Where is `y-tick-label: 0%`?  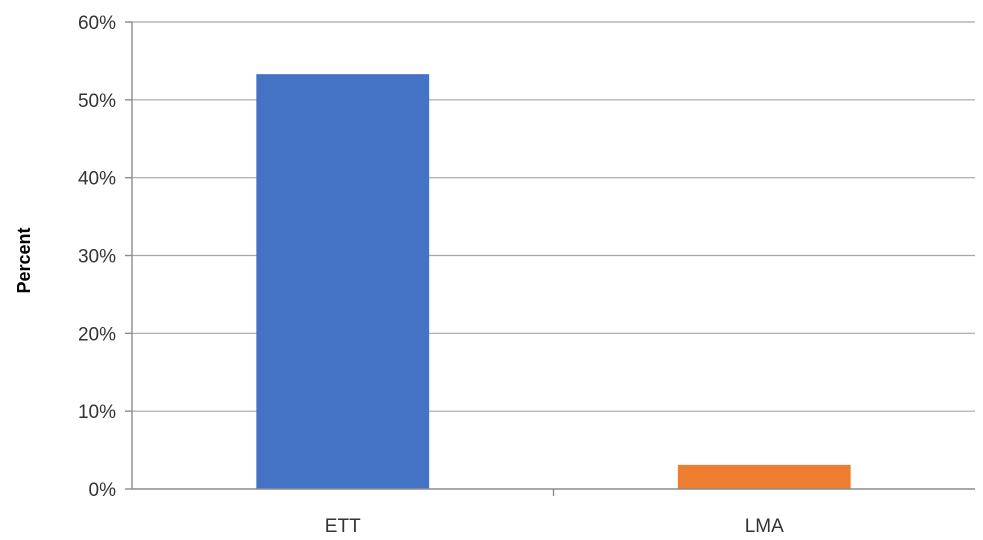 y-tick-label: 0% is located at coordinates (103, 490).